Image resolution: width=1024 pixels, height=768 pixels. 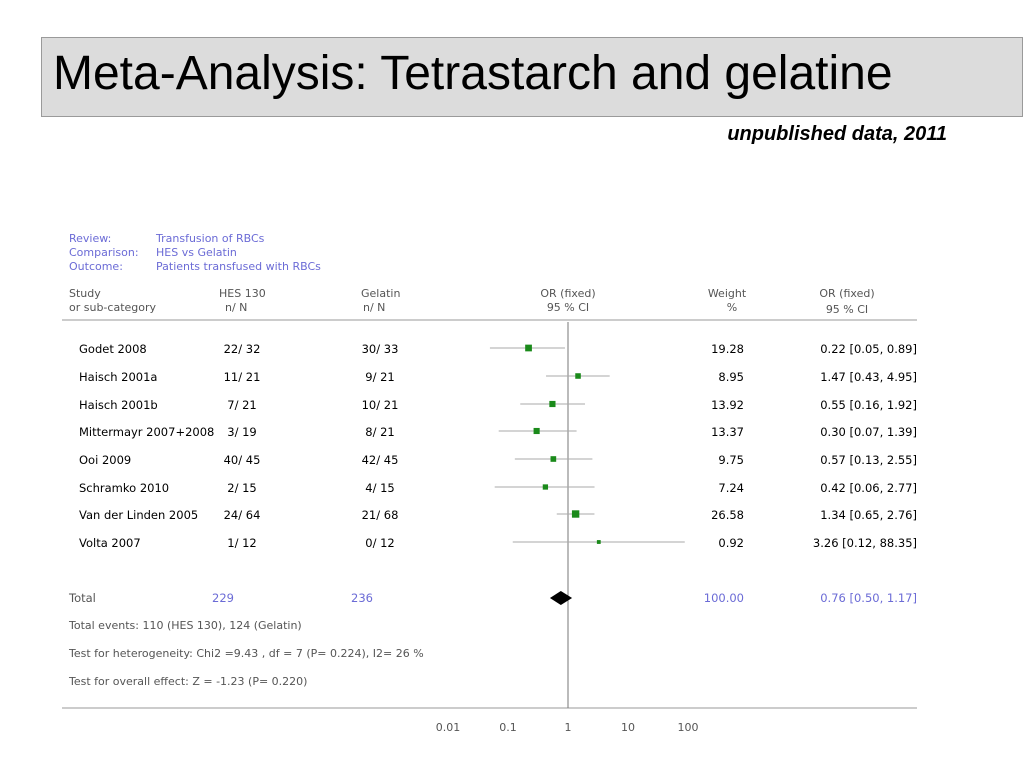 What do you see at coordinates (727, 405) in the screenshot?
I see `study-weight: 13.92` at bounding box center [727, 405].